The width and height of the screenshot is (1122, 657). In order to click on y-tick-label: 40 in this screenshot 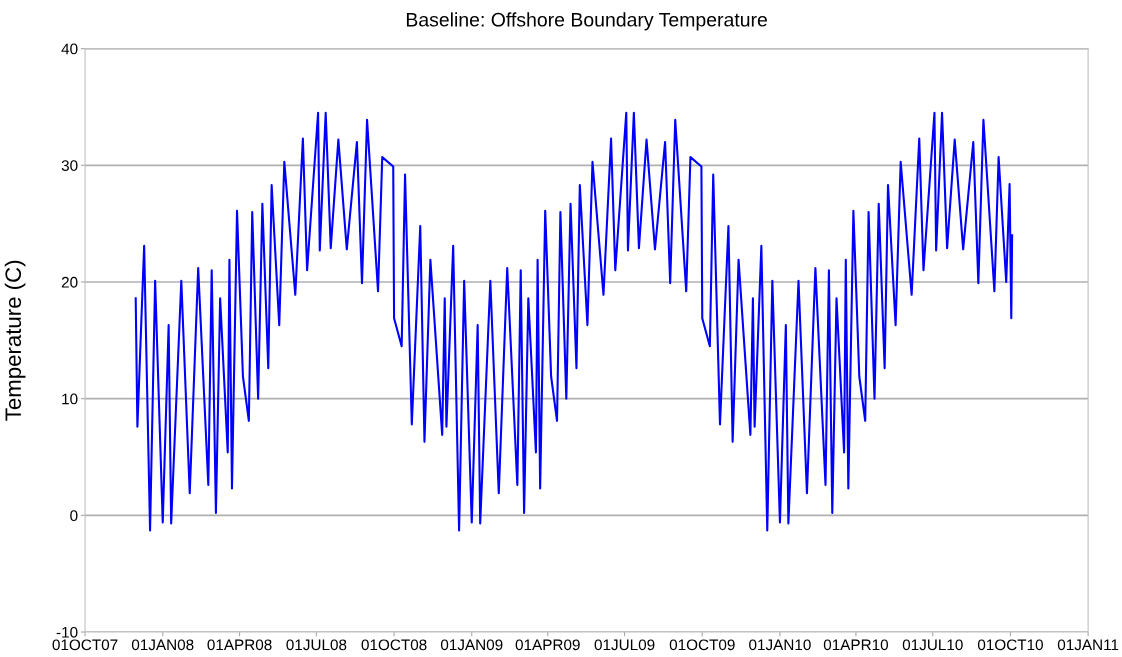, I will do `click(69, 49)`.